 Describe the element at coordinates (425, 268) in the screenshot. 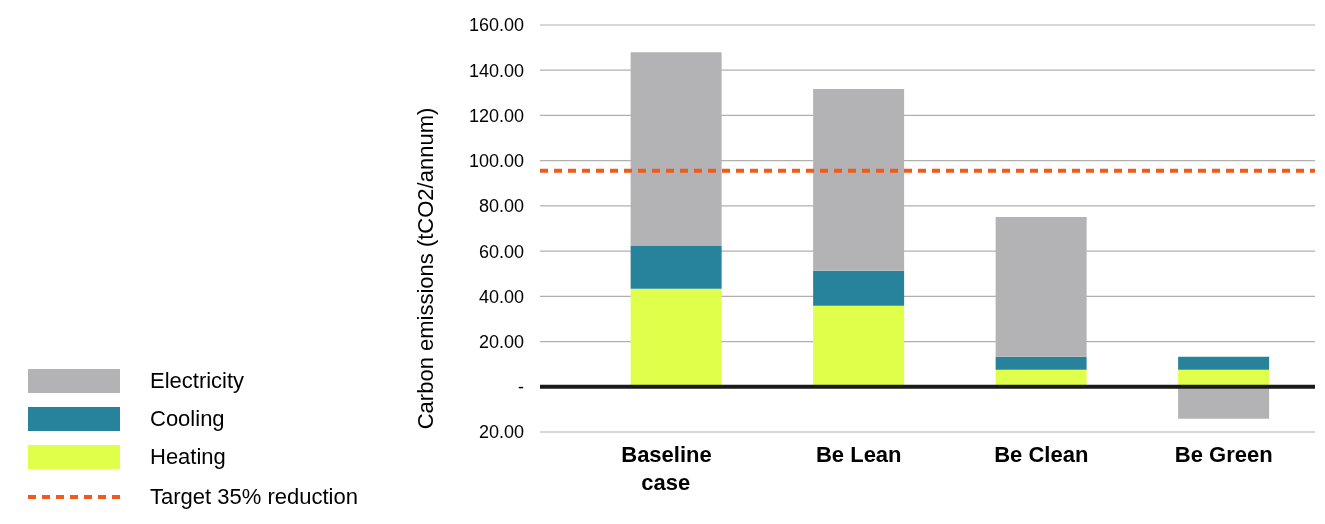

I see `y-axis-title: Carbon emissions (tCO2/annum)` at that location.